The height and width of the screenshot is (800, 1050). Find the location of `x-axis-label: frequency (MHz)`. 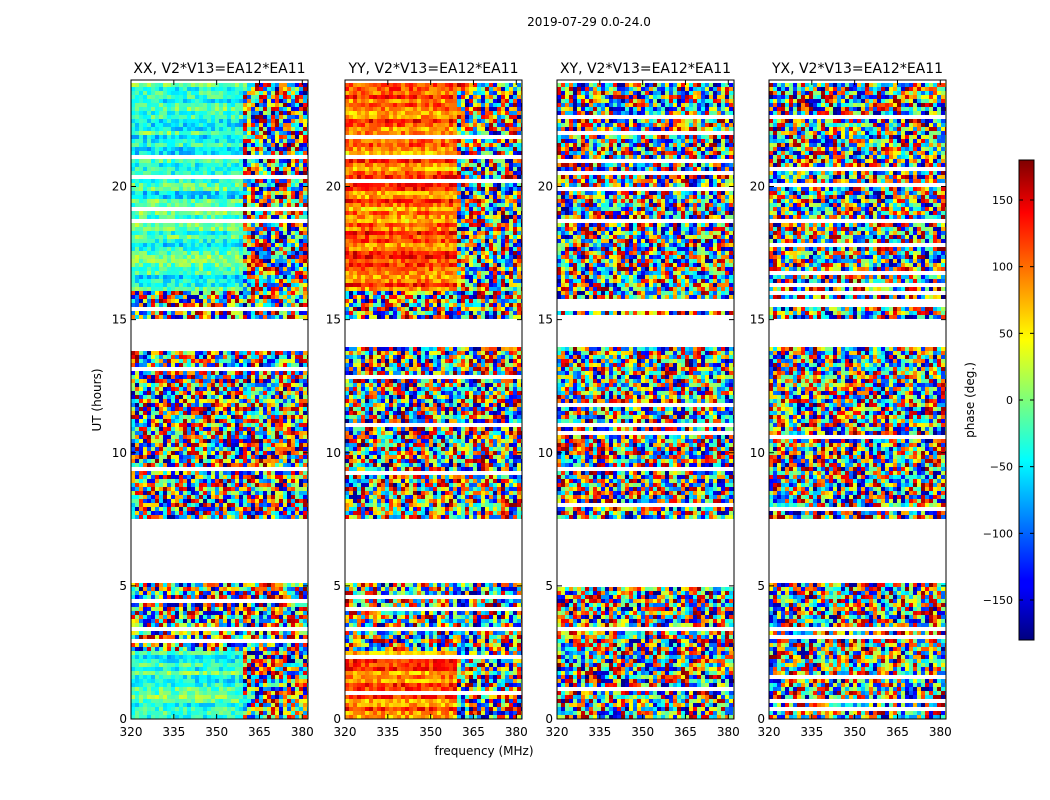

x-axis-label: frequency (MHz) is located at coordinates (483, 751).